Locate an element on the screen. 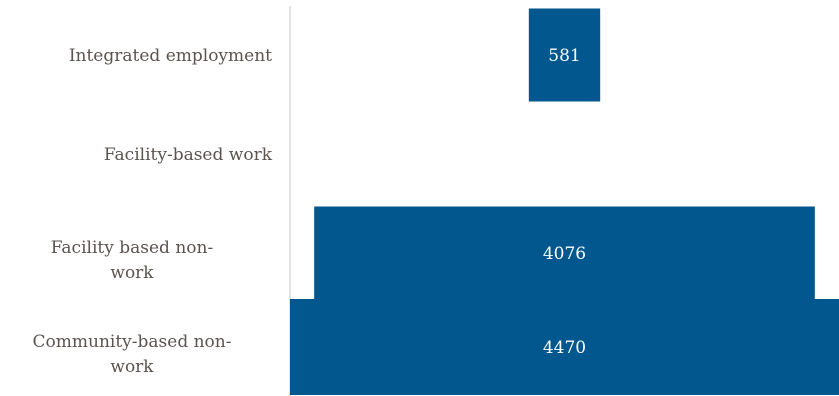  data-labels: 581 4076 4470 is located at coordinates (564, 202).